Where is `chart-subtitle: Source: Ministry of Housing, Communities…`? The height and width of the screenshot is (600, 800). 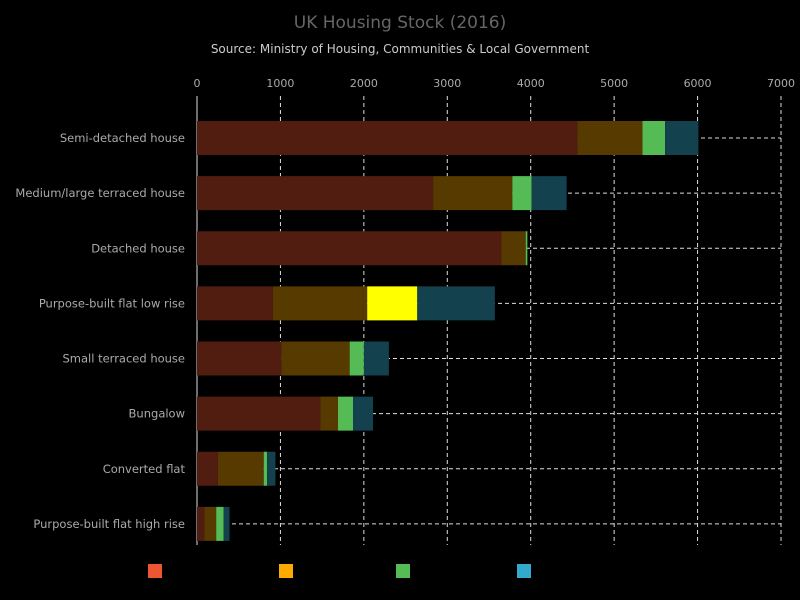 chart-subtitle: Source: Ministry of Housing, Communities… is located at coordinates (400, 49).